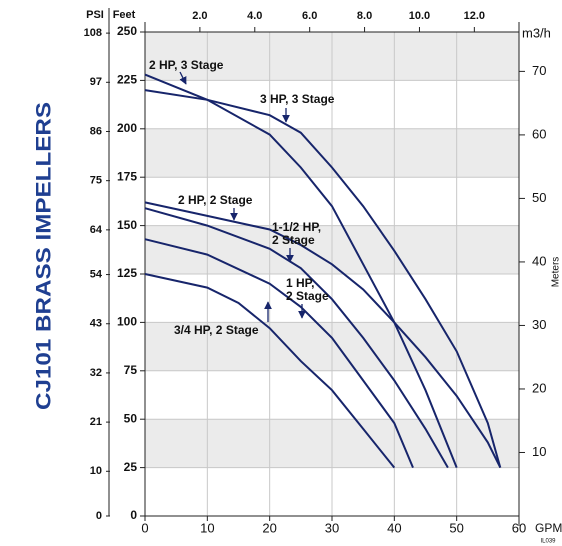 This screenshot has width=562, height=546. What do you see at coordinates (131, 370) in the screenshot?
I see `y-tick-label: 75` at bounding box center [131, 370].